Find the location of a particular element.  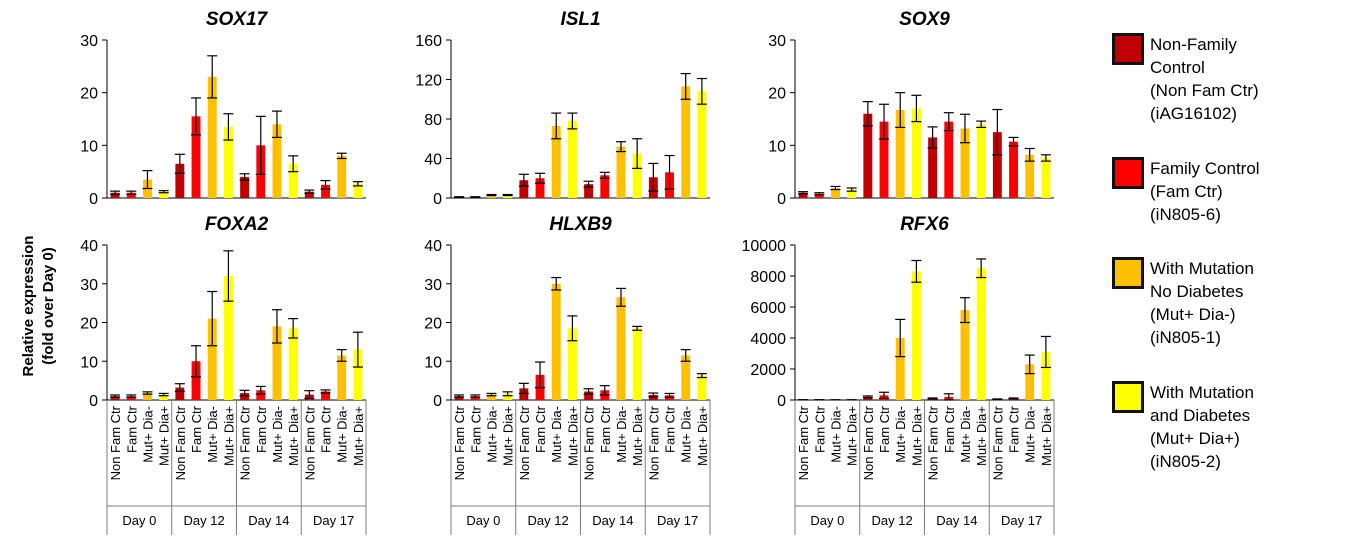

chart-title: ISL1 is located at coordinates (580, 19).